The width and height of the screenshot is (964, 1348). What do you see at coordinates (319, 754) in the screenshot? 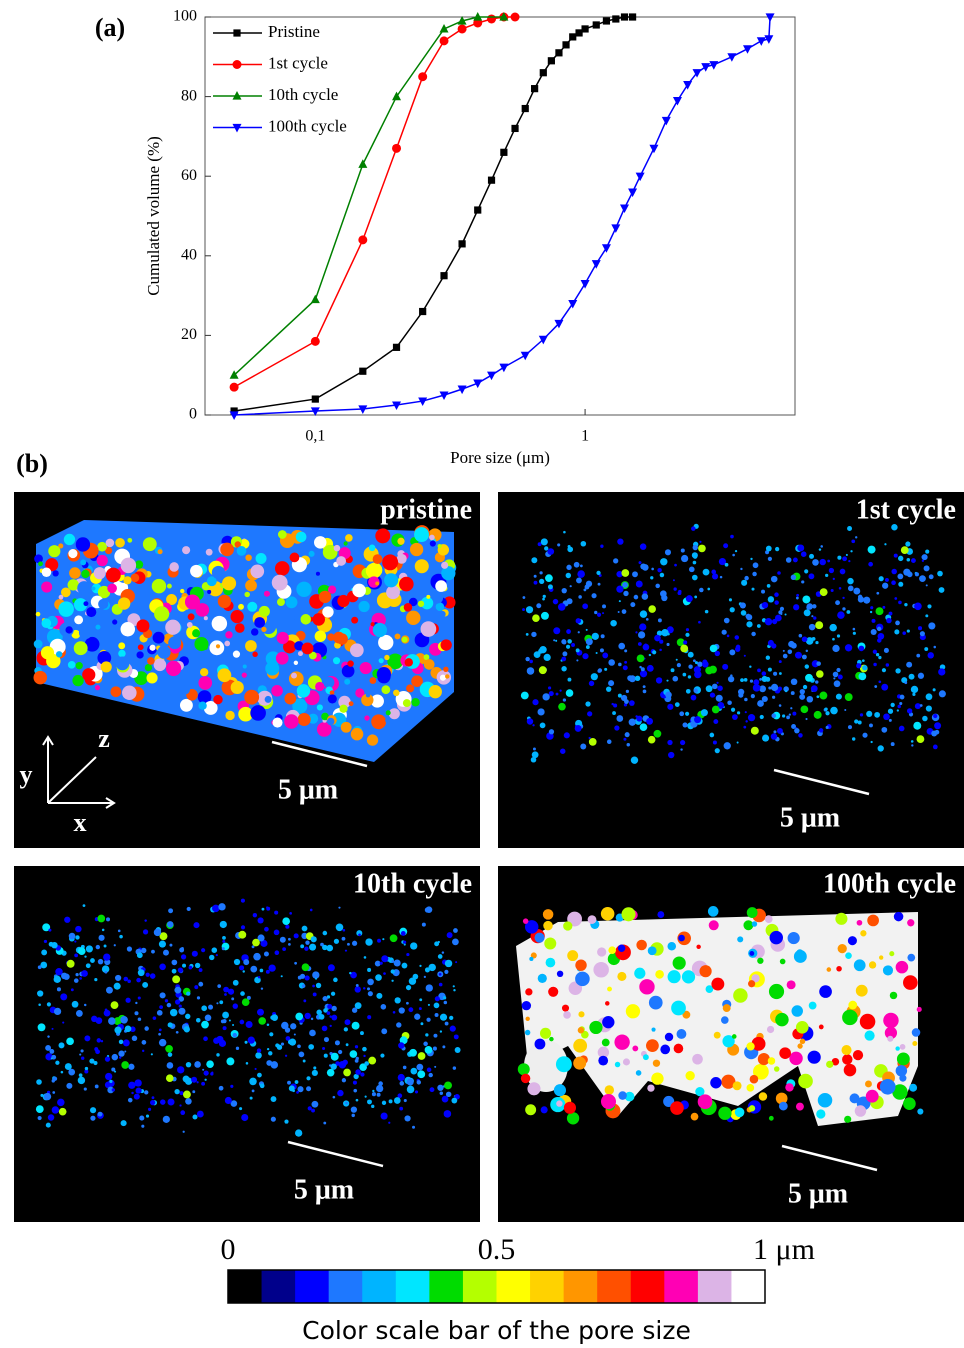
I see `scale-bar` at bounding box center [319, 754].